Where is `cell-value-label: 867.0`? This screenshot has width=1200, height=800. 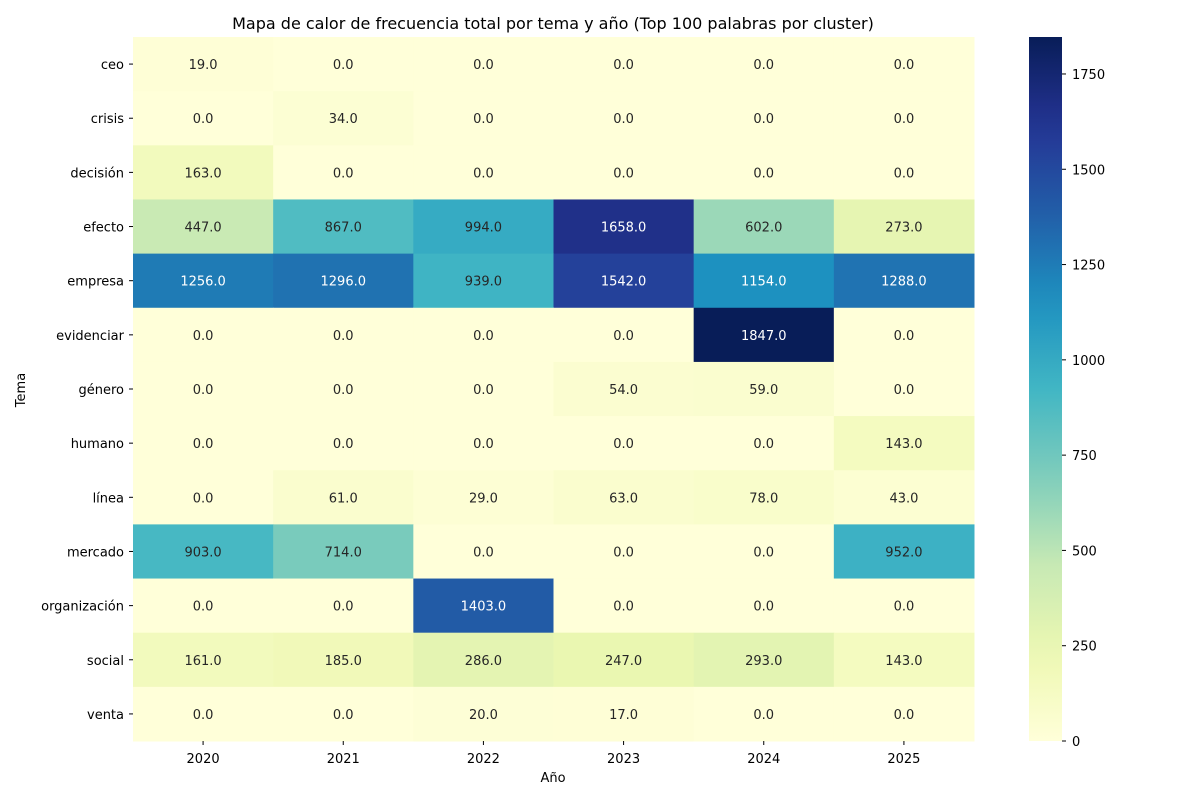 cell-value-label: 867.0 is located at coordinates (343, 228).